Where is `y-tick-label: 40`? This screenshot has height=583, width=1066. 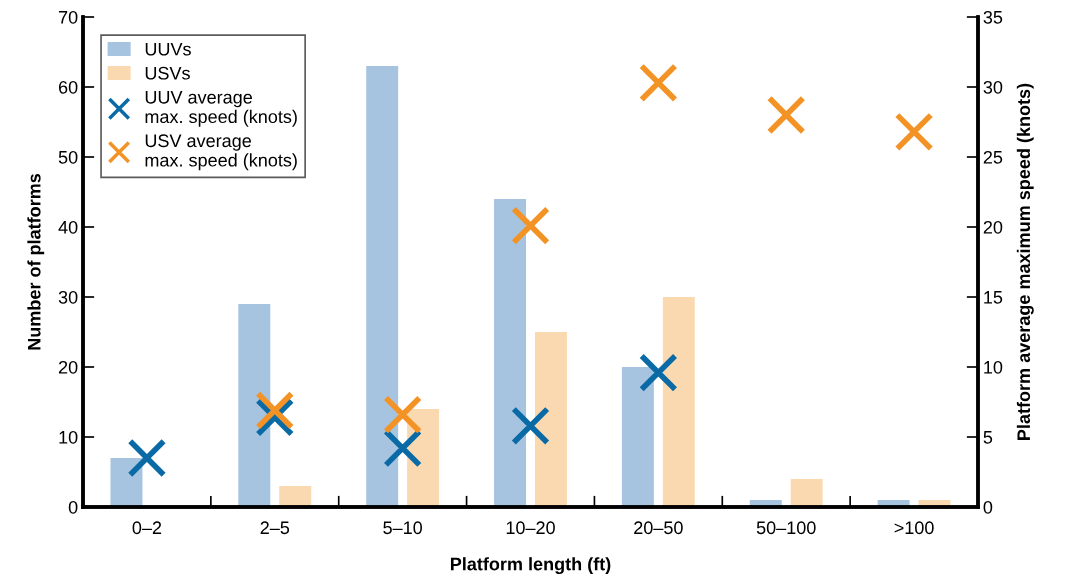 y-tick-label: 40 is located at coordinates (68, 227).